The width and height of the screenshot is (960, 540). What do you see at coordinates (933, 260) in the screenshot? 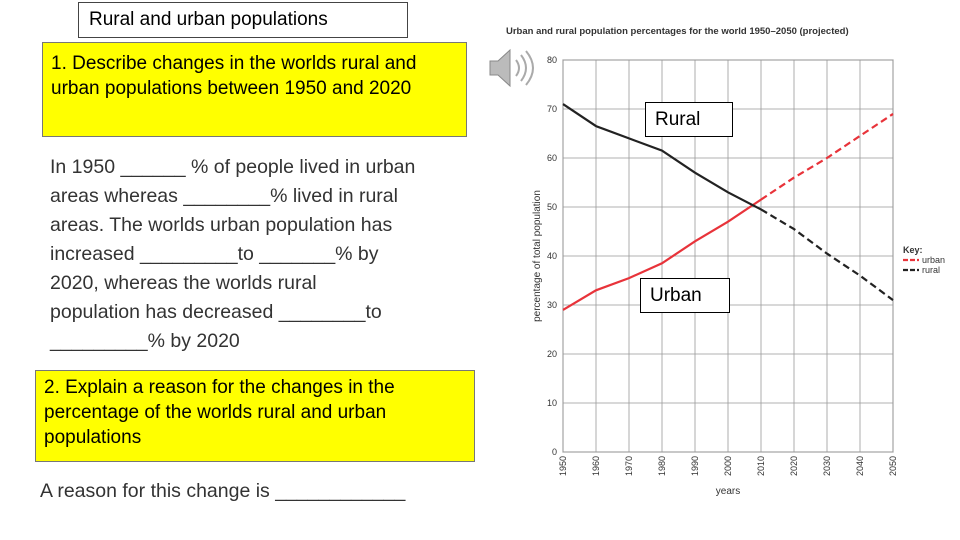
I see `legend-label: urban` at bounding box center [933, 260].